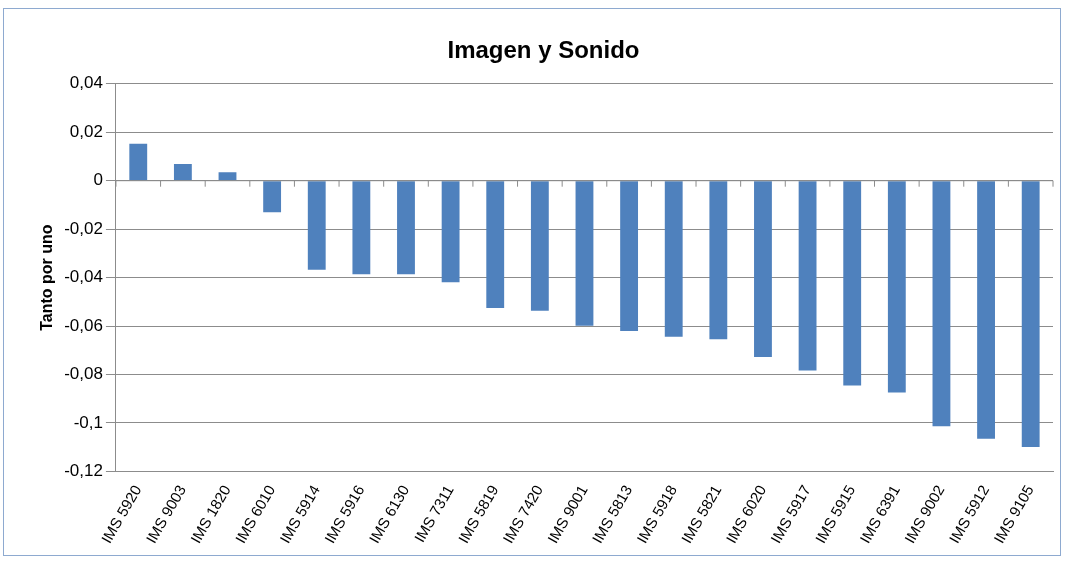  Describe the element at coordinates (86, 131) in the screenshot. I see `y-tick-label: 0,02` at that location.